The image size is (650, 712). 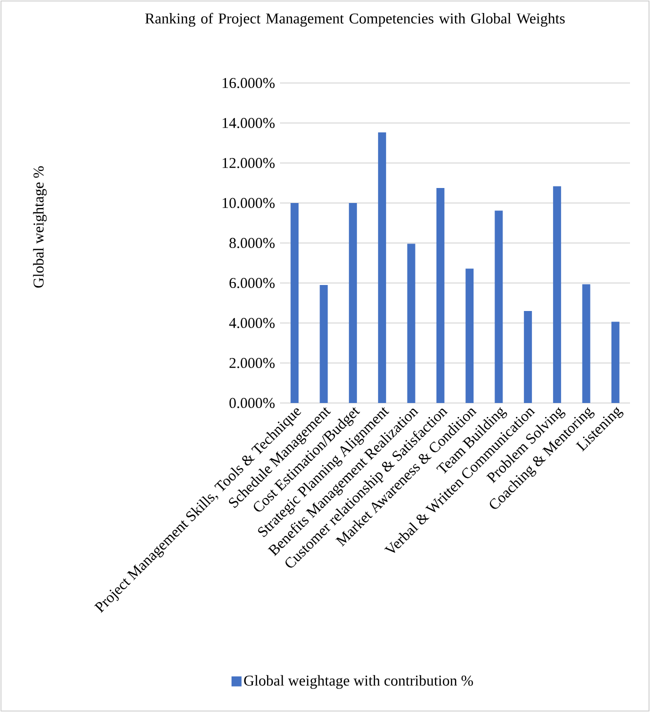 What do you see at coordinates (40, 227) in the screenshot?
I see `y-axis-title: Global weightage %` at bounding box center [40, 227].